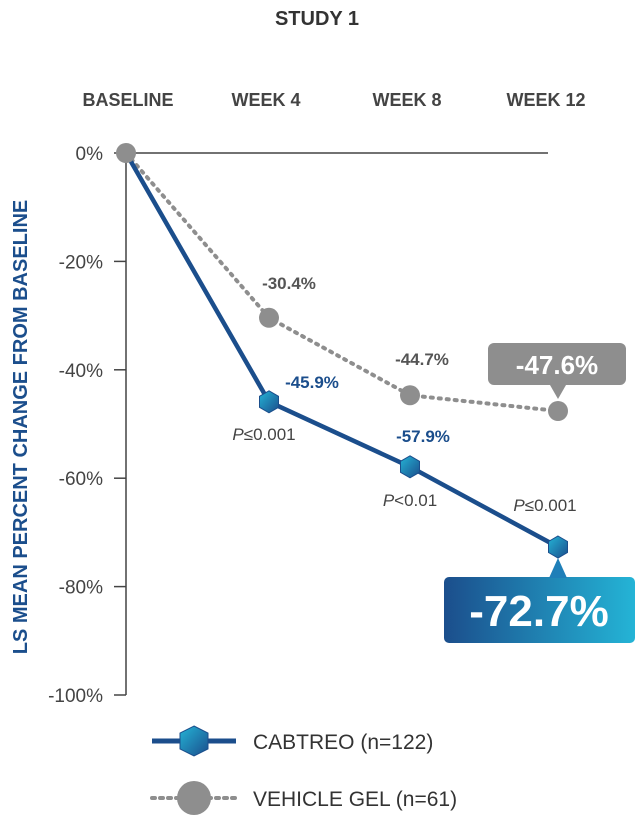 The image size is (636, 817). Describe the element at coordinates (545, 100) in the screenshot. I see `x-tick-label: WEEK 12` at that location.